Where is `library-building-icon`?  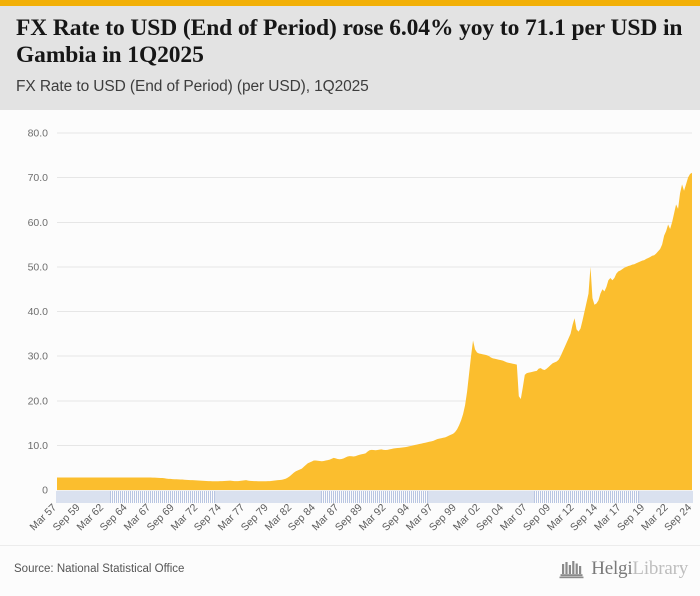 library-building-icon is located at coordinates (571, 570).